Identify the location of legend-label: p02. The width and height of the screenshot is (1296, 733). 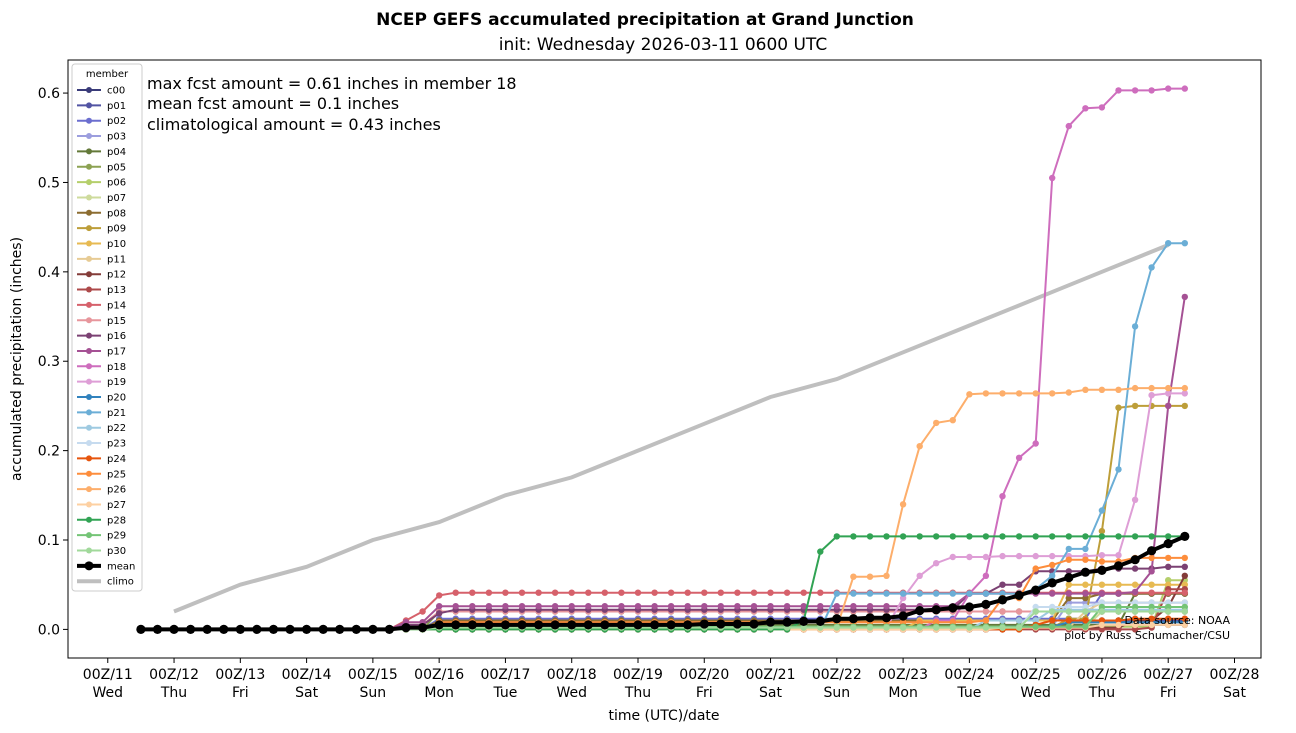
(116, 121).